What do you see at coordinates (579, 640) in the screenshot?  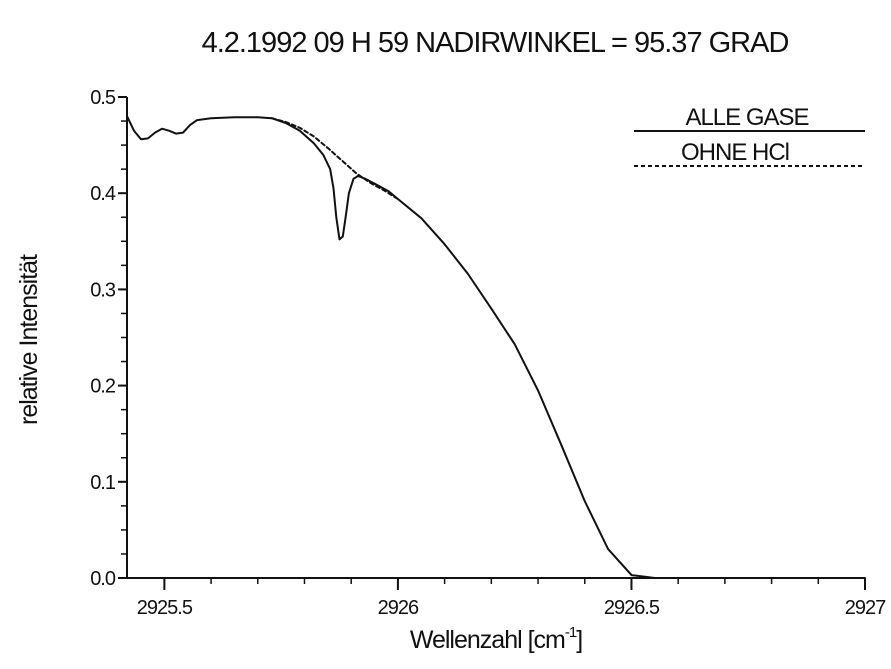 I see `x-axis-label-end: ]` at bounding box center [579, 640].